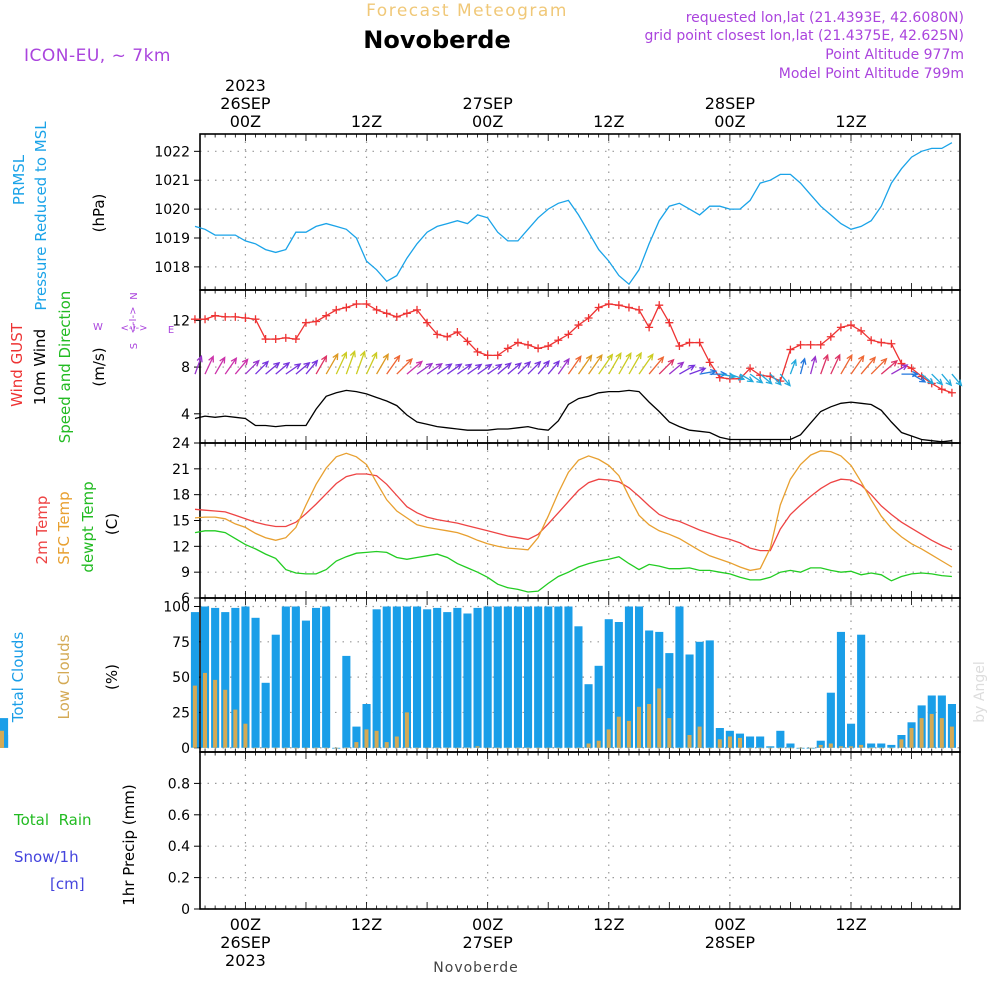 The image size is (1000, 1000). Describe the element at coordinates (573, 512) in the screenshot. I see `t2m-line` at that location.